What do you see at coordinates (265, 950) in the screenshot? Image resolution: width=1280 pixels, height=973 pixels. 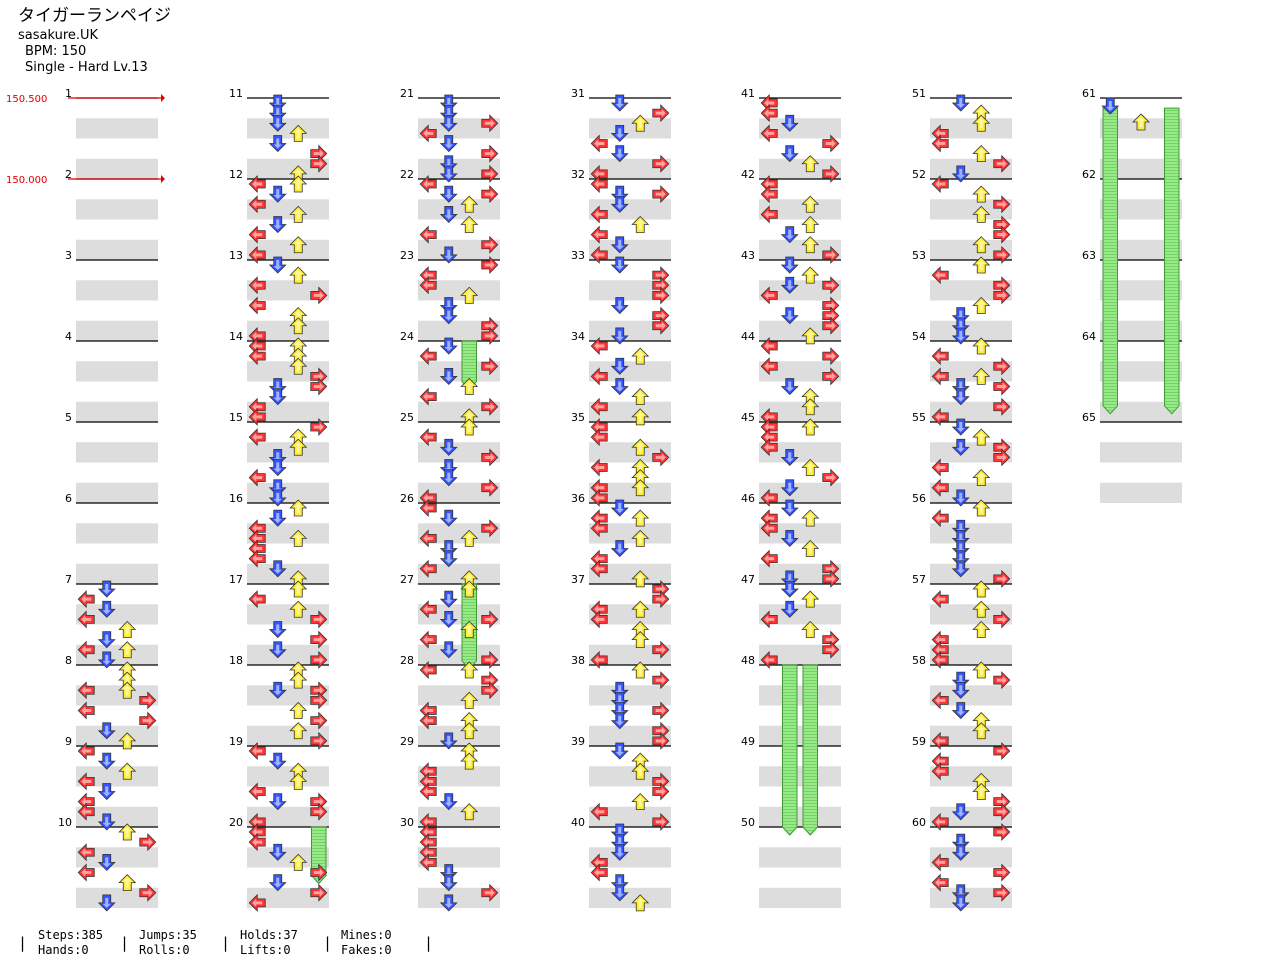 I see `lifts-count: Lifts:0` at bounding box center [265, 950].